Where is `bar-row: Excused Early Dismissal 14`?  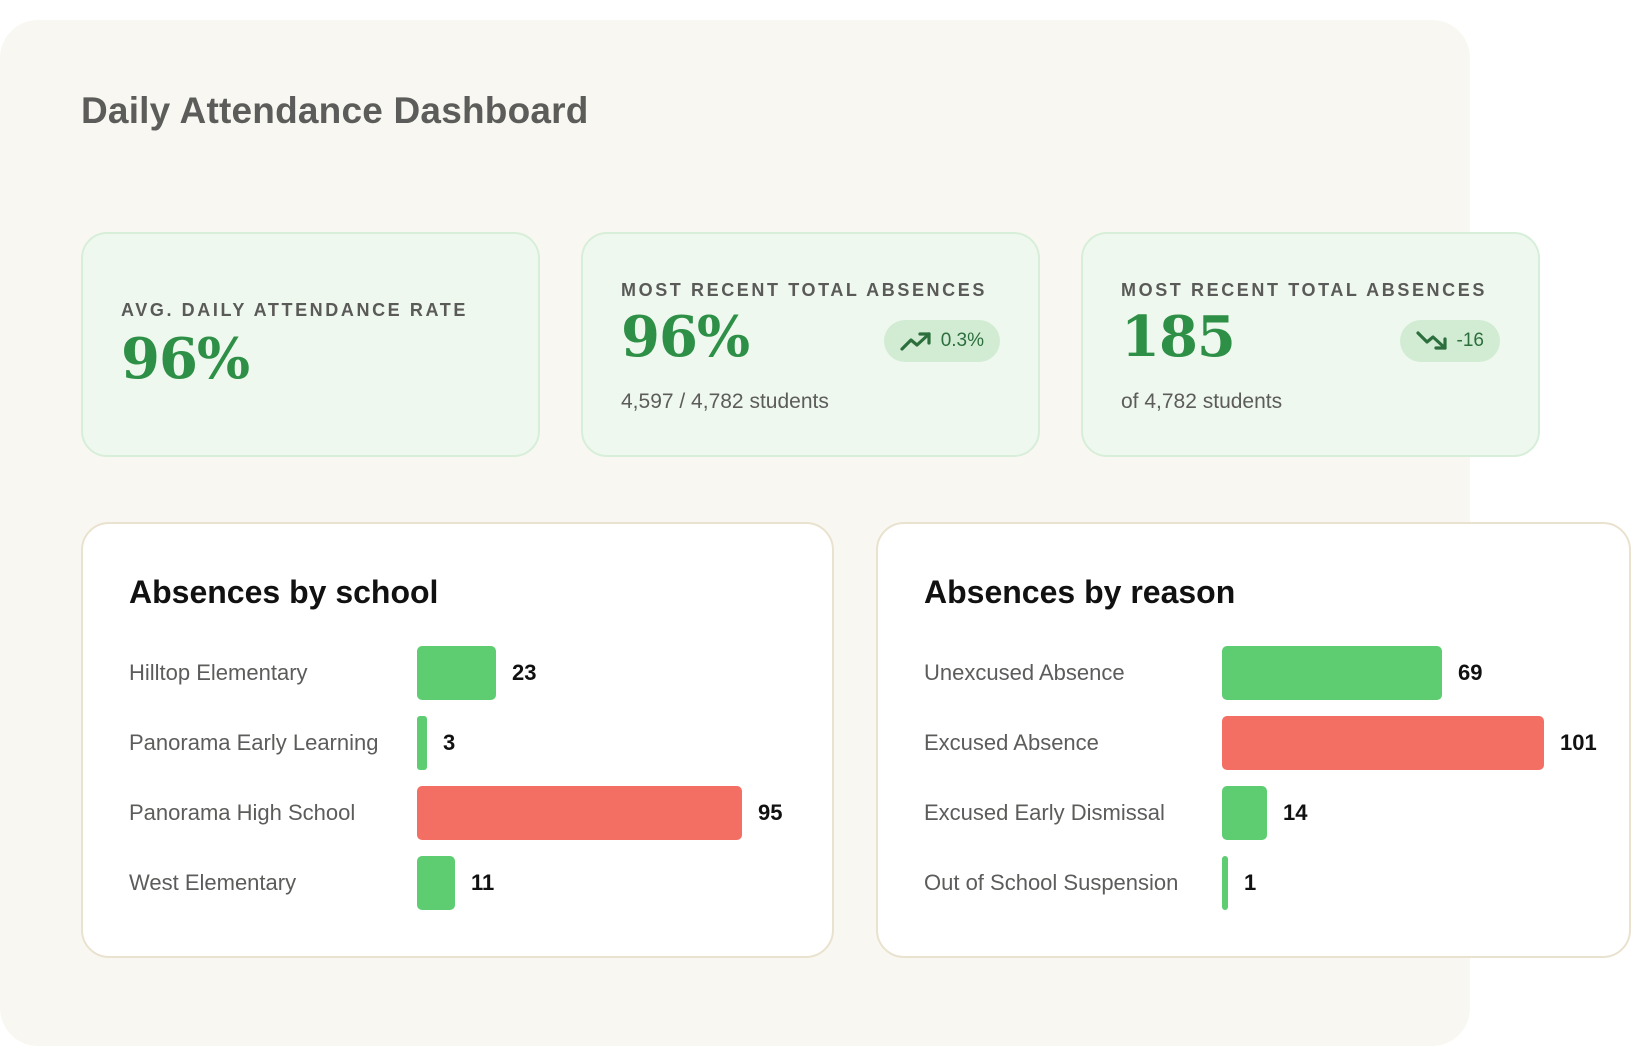 bar-row: Excused Early Dismissal 14 is located at coordinates (1253, 813).